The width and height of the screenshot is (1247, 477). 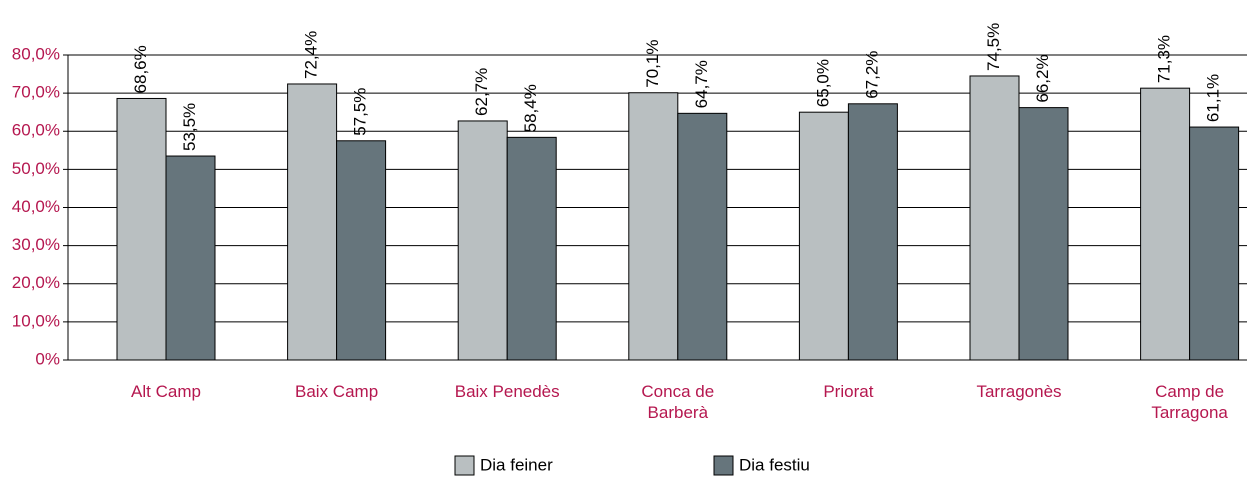 I want to click on x-tick-label: Priorat, so click(x=848, y=391).